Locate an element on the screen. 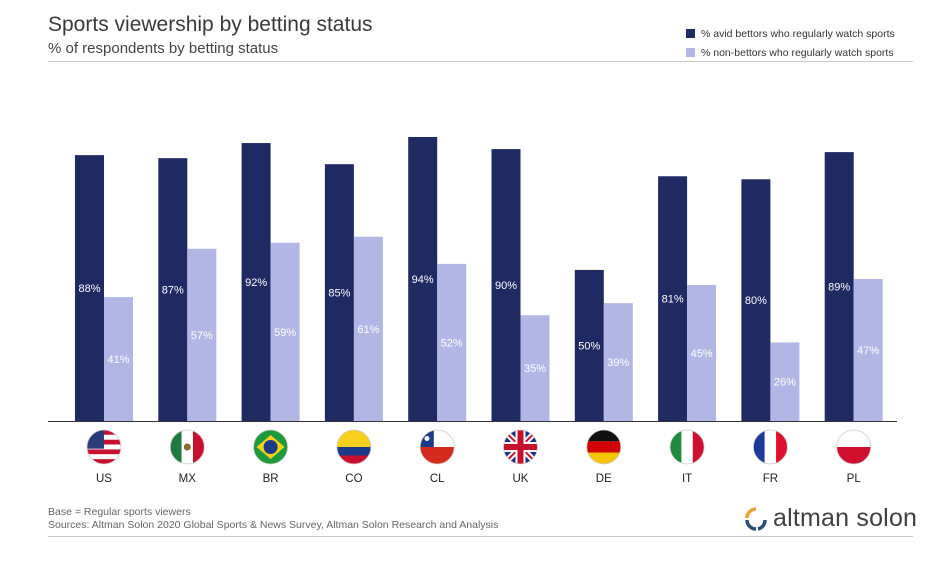 The image size is (952, 579). bar-avid-de is located at coordinates (589, 345).